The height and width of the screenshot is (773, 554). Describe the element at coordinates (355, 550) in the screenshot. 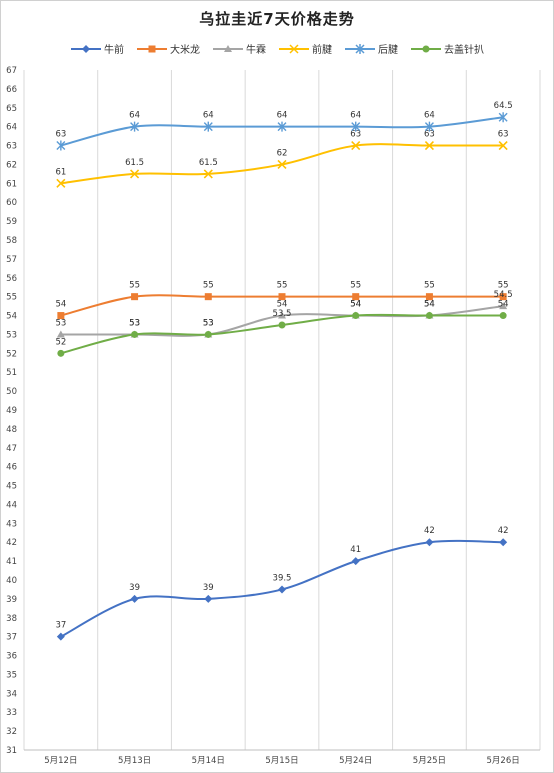

I see `data-label: 41` at that location.